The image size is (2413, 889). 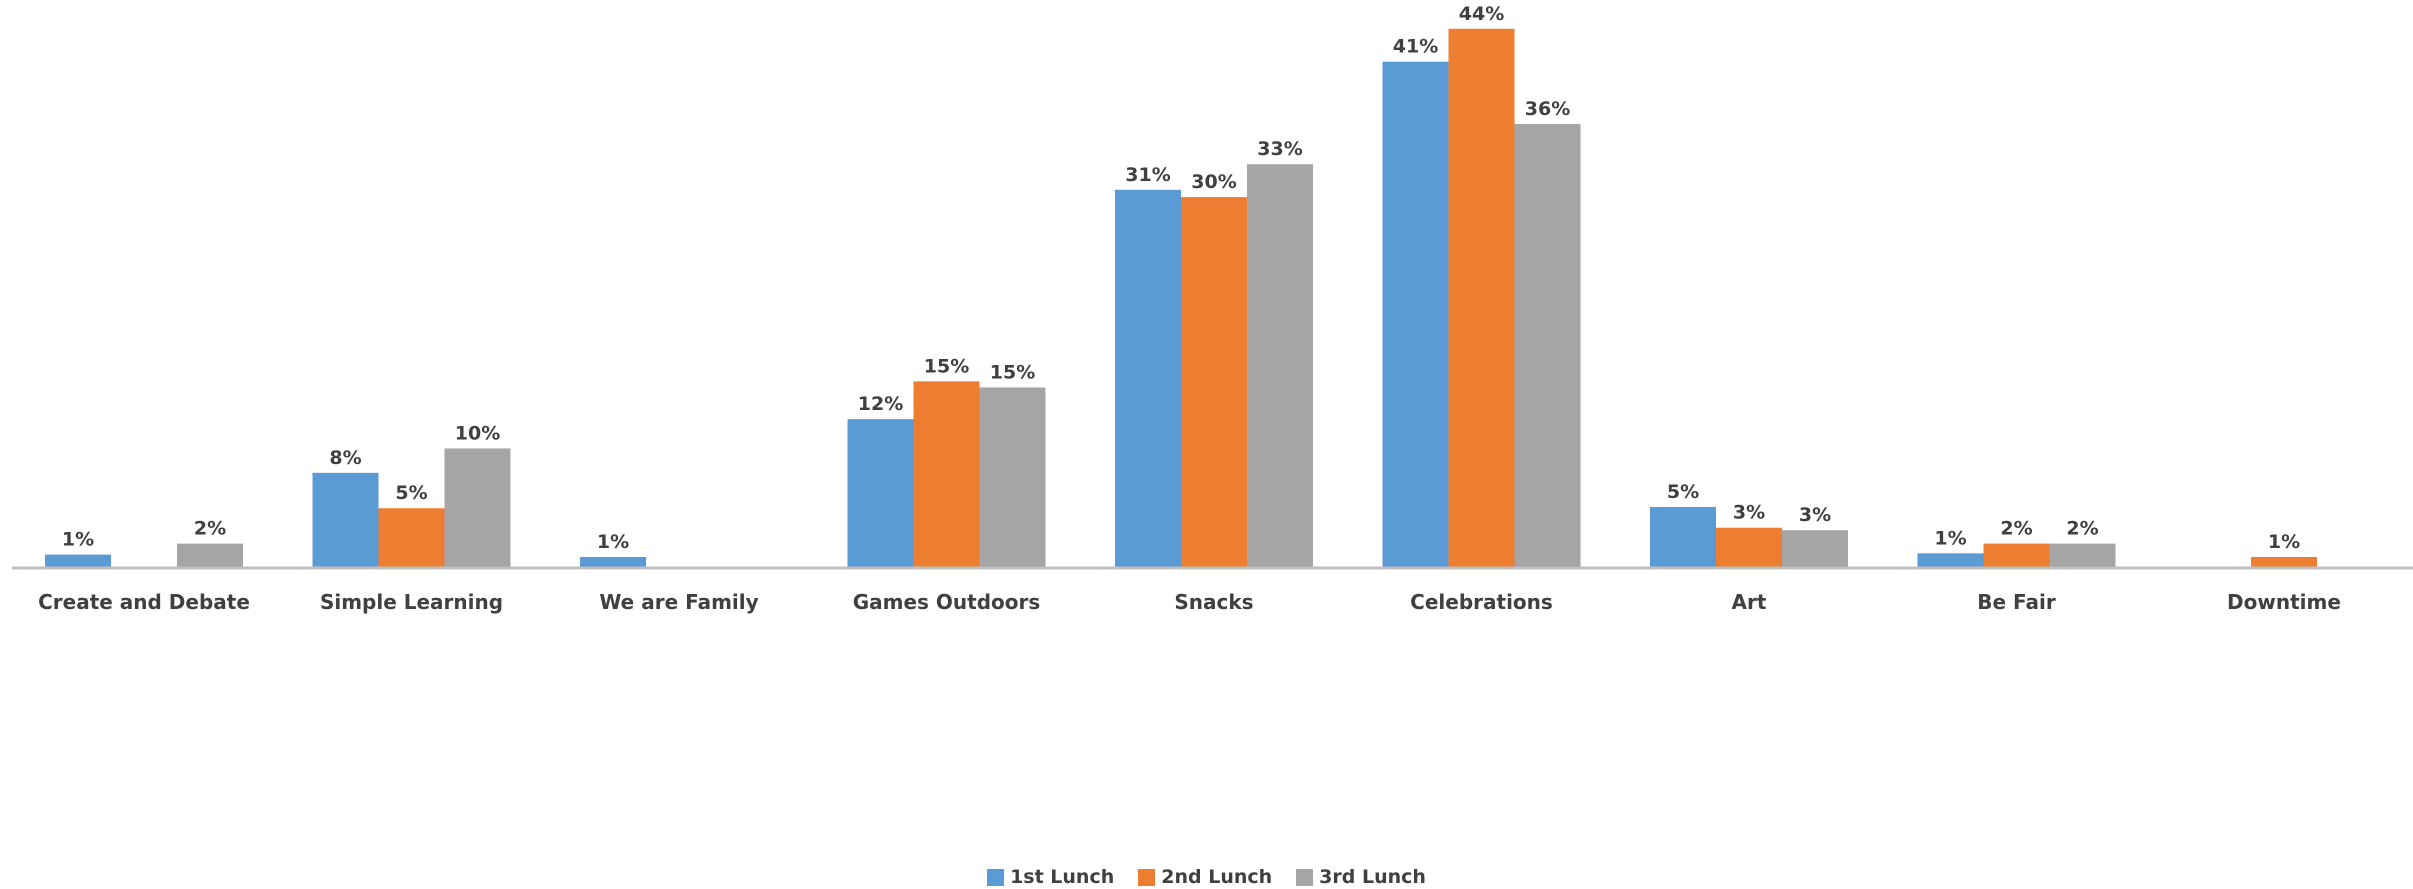 What do you see at coordinates (613, 562) in the screenshot?
I see `bar-we-are-family-1st-lunch` at bounding box center [613, 562].